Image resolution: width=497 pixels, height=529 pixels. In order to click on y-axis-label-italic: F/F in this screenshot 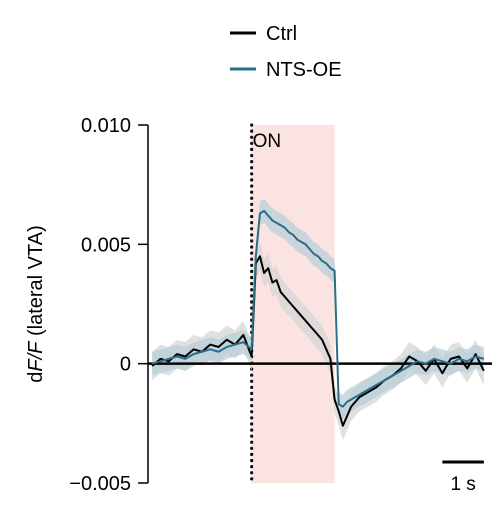, I will do `click(36, 356)`.